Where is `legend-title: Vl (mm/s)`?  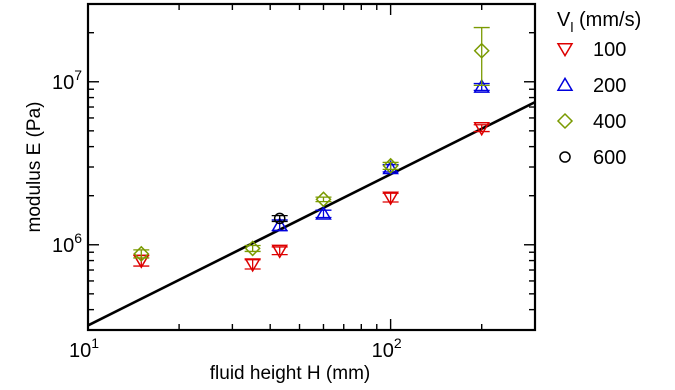 legend-title: Vl (mm/s) is located at coordinates (599, 22).